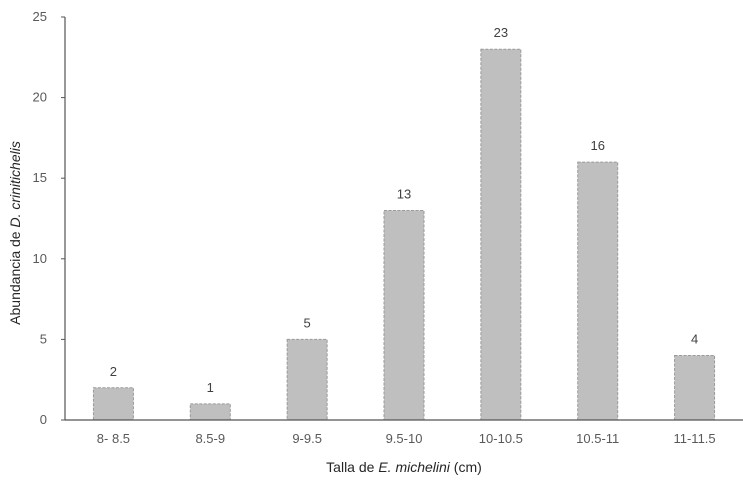 The height and width of the screenshot is (488, 743). What do you see at coordinates (501, 438) in the screenshot?
I see `x-tick-label: 10-10.5` at bounding box center [501, 438].